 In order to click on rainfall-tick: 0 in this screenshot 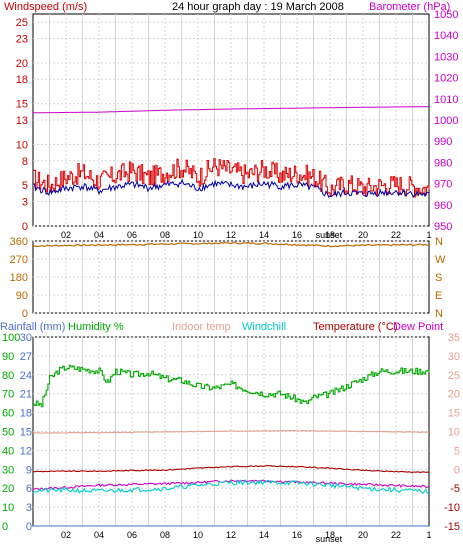, I will do `click(29, 527)`.